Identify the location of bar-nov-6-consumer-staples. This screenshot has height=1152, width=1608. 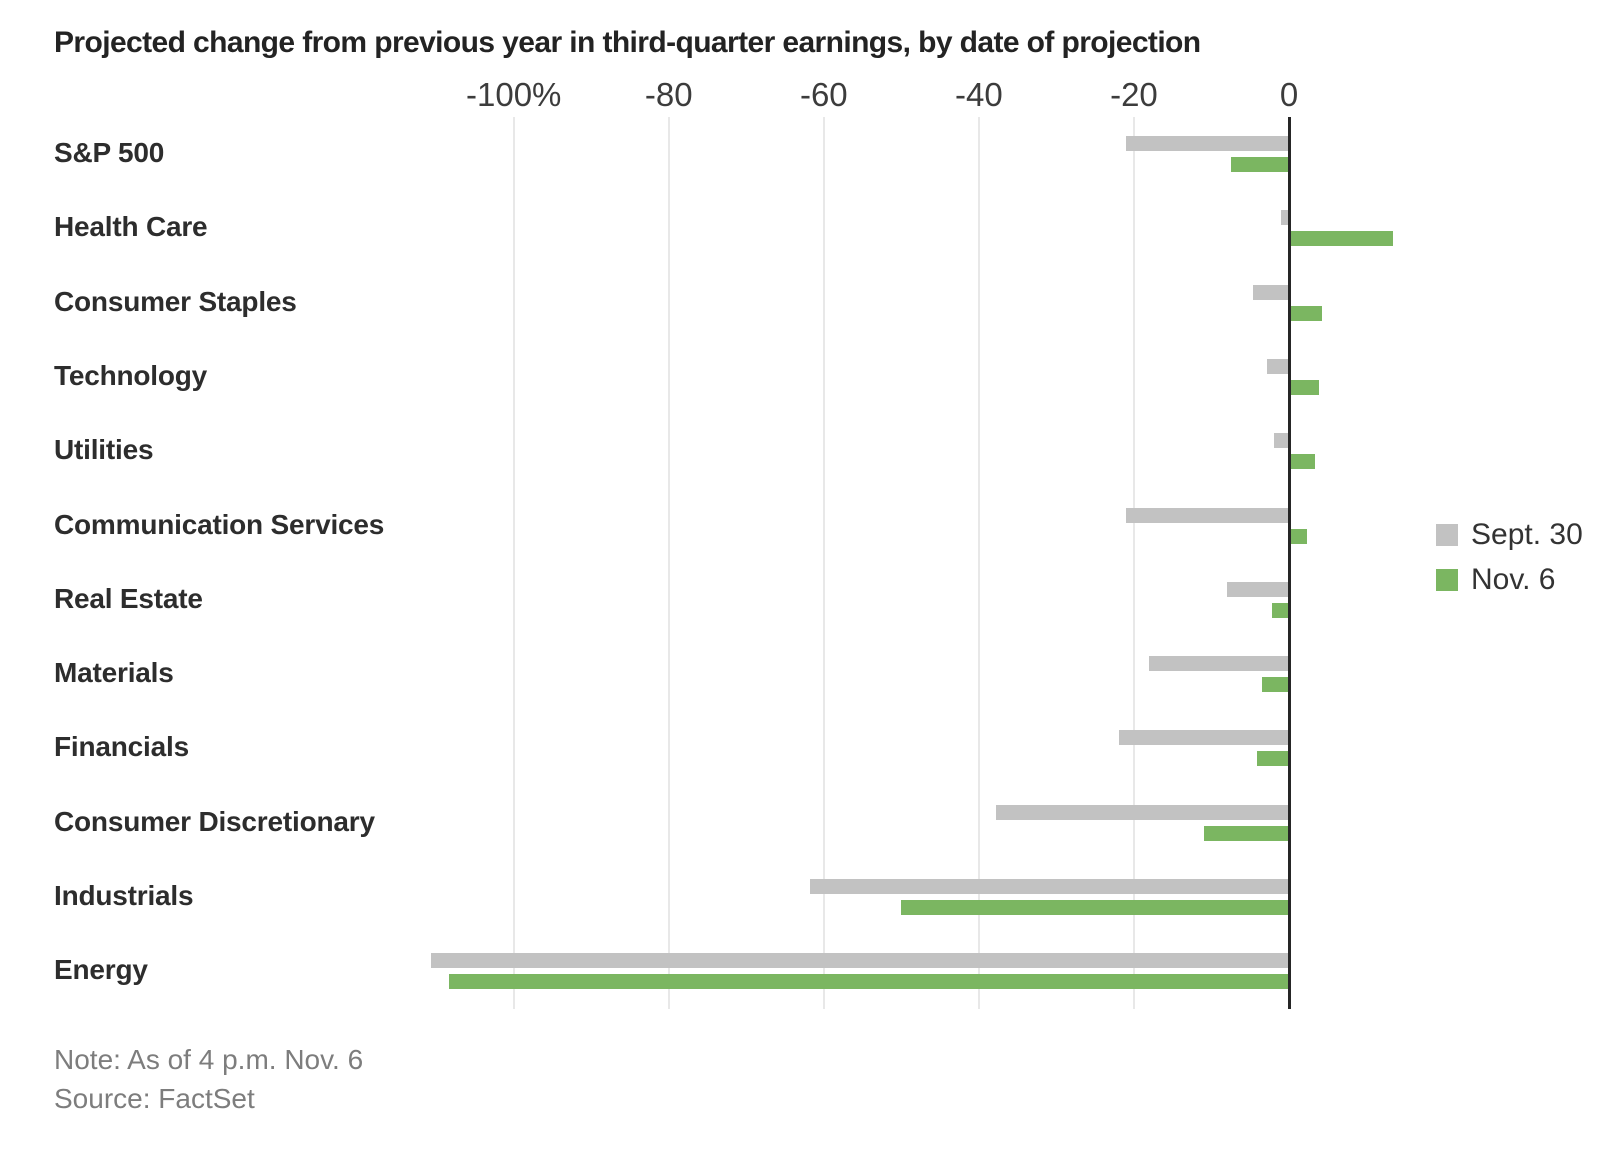
(1305, 313).